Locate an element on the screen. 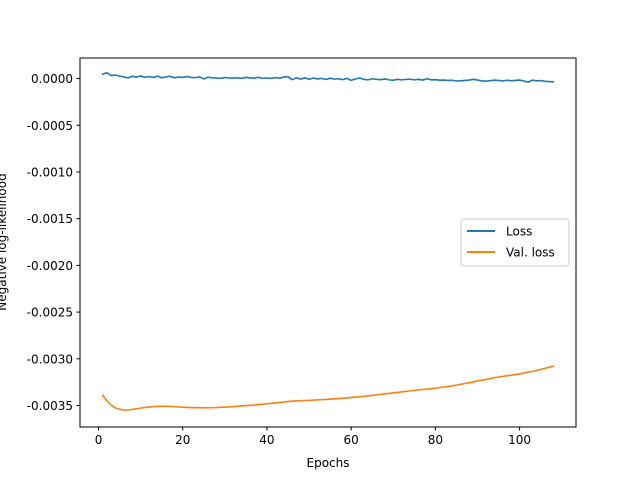 This screenshot has height=480, width=640. x-axis-label: Epochs is located at coordinates (328, 463).